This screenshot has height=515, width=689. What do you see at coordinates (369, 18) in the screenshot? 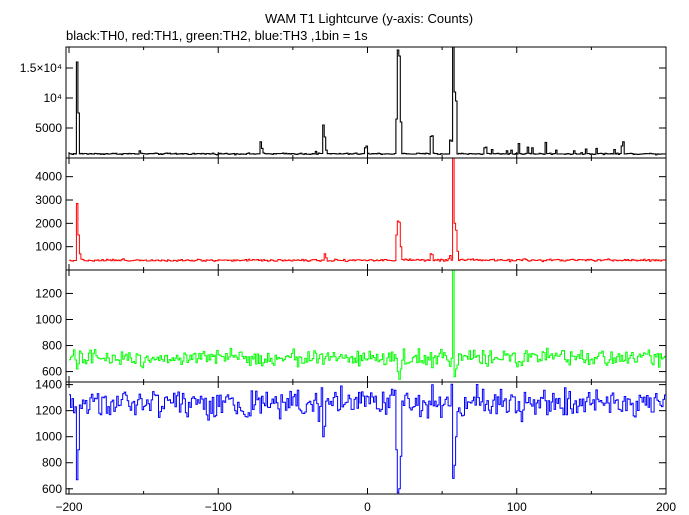
I see `chart-title: WAM T1 Lightcurve (y-axis: Counts)` at bounding box center [369, 18].